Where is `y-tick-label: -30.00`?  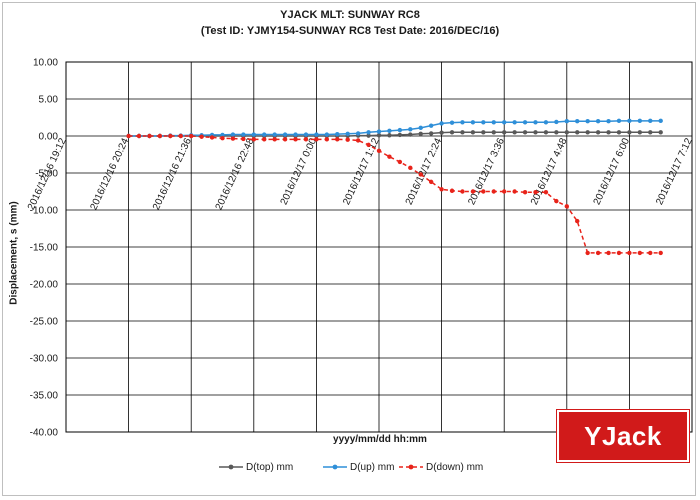
y-tick-label: -30.00 is located at coordinates (44, 359).